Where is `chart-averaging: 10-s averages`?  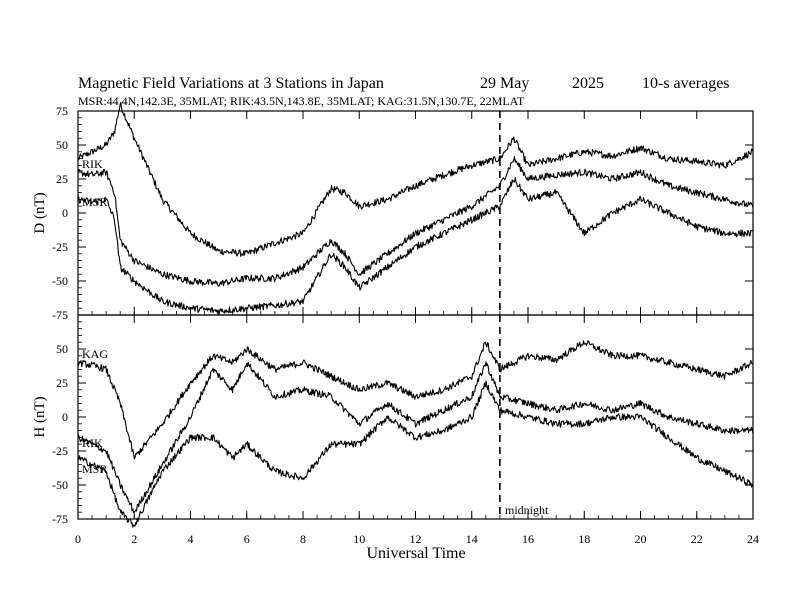
chart-averaging: 10-s averages is located at coordinates (686, 83).